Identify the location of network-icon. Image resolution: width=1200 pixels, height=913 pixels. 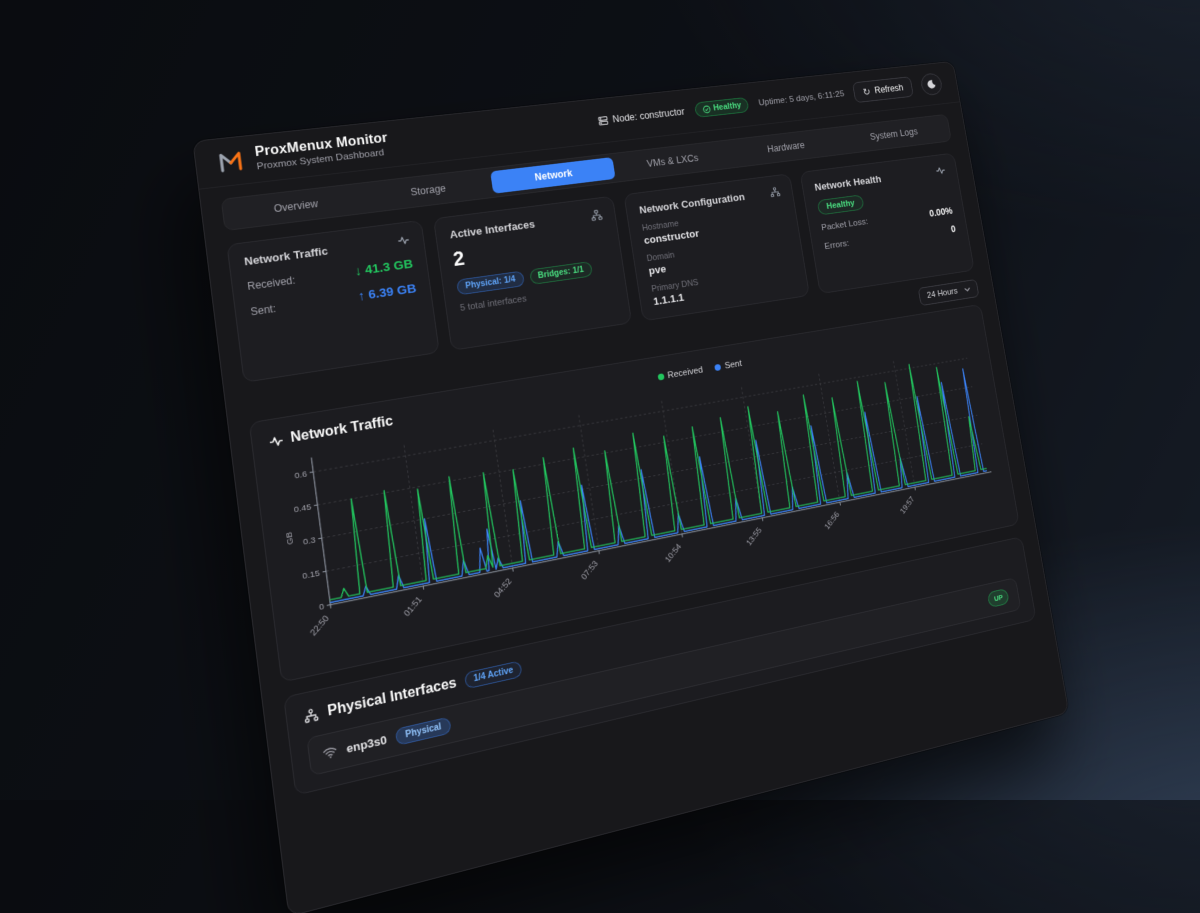
(596, 215).